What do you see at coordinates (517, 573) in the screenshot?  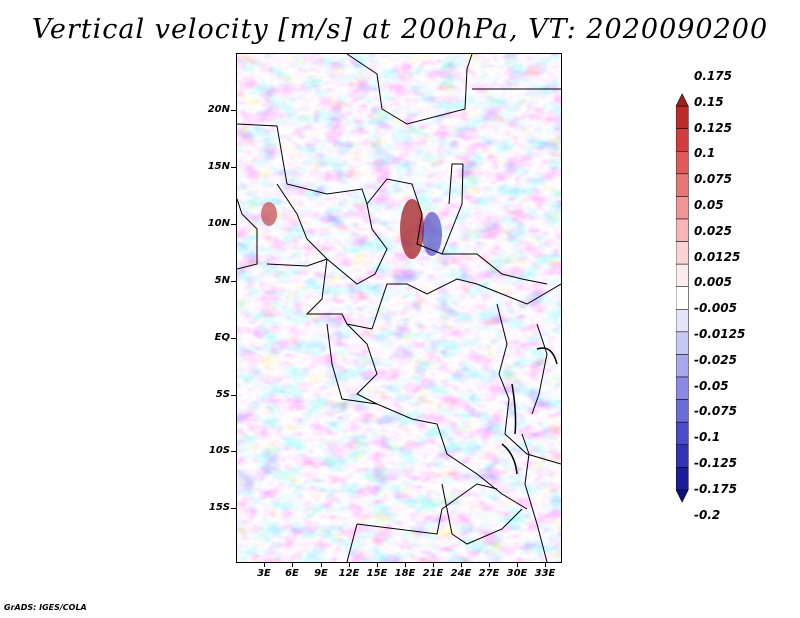 I see `lon-label-30e: 30E` at bounding box center [517, 573].